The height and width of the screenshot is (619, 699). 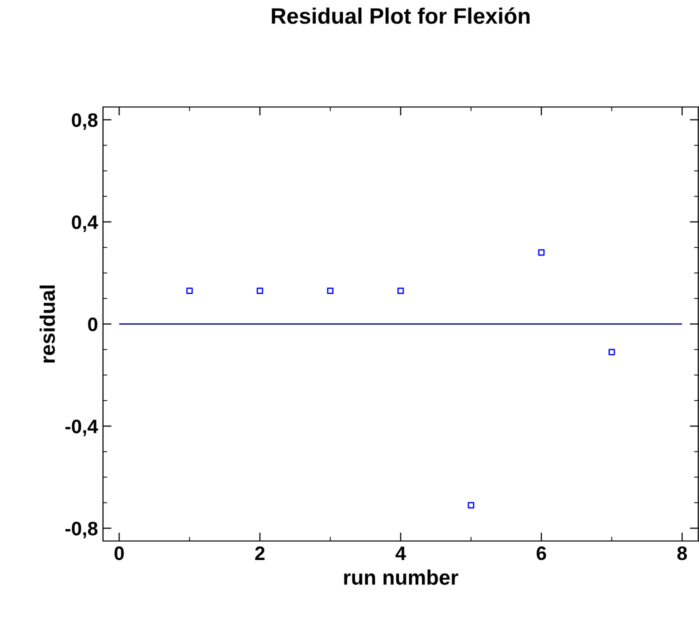 What do you see at coordinates (85, 223) in the screenshot?
I see `y-tick-label: 0,4` at bounding box center [85, 223].